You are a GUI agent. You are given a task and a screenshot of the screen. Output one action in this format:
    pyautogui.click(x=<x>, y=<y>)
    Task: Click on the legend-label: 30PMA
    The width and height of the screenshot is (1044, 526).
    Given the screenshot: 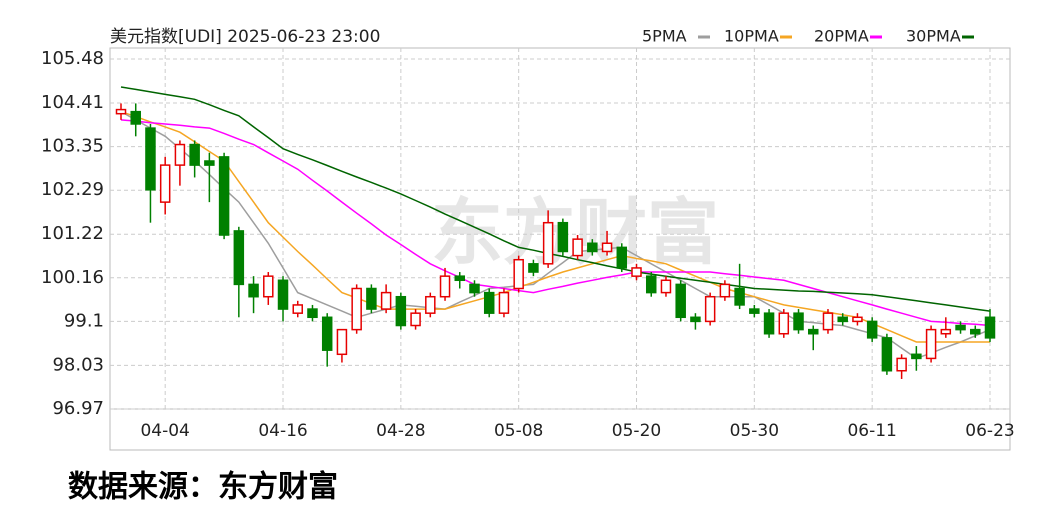 What is the action you would take?
    pyautogui.click(x=933, y=36)
    